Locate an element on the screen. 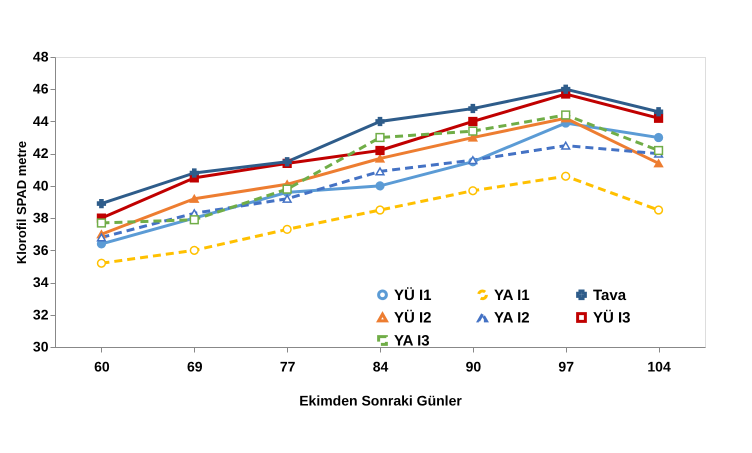  y-axis-title: Klorofil SPAD metre is located at coordinates (21, 202).